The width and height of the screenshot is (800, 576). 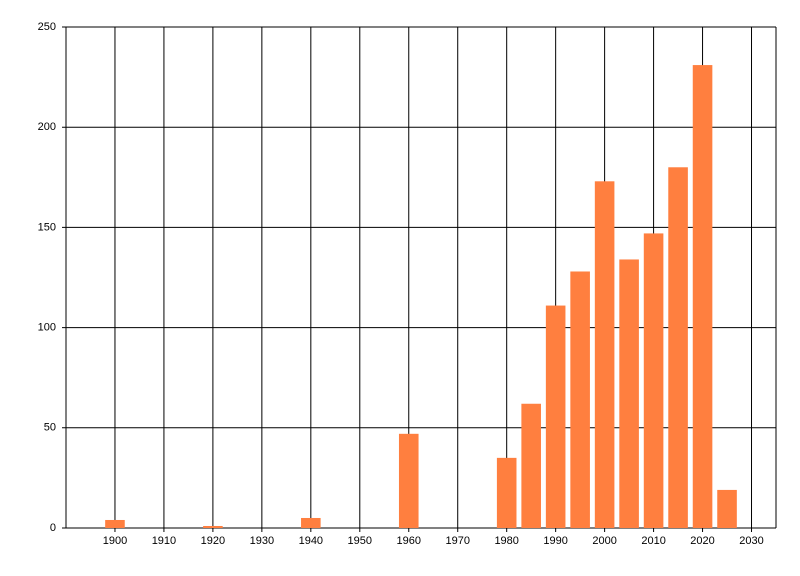 I want to click on x-tick-label: 2030, so click(x=751, y=541).